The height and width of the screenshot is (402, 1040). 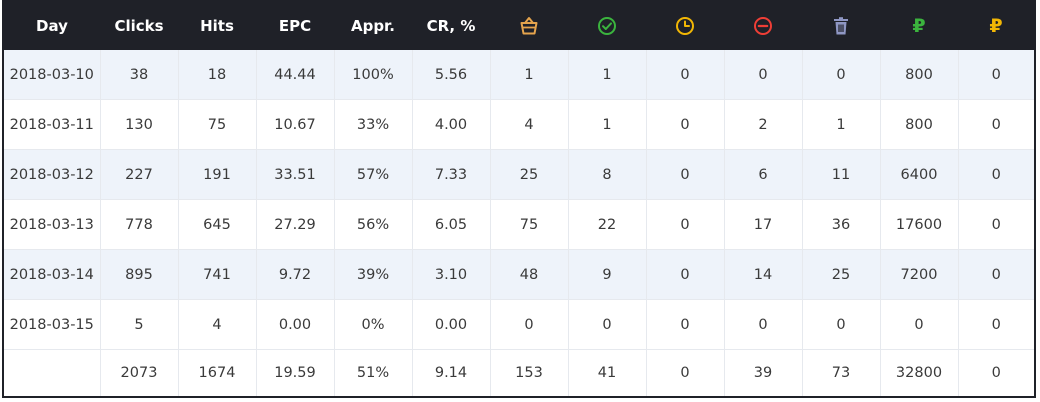 I want to click on cell-cr: 0.00, so click(x=451, y=324).